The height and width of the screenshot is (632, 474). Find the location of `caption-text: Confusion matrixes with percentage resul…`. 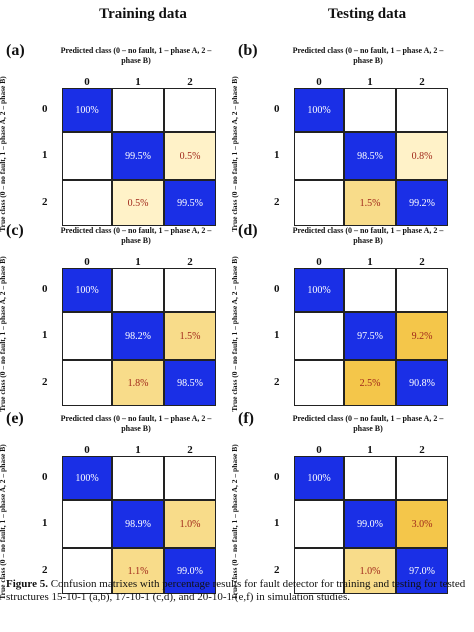

caption-text: Confusion matrixes with percentage resul… is located at coordinates (236, 590).